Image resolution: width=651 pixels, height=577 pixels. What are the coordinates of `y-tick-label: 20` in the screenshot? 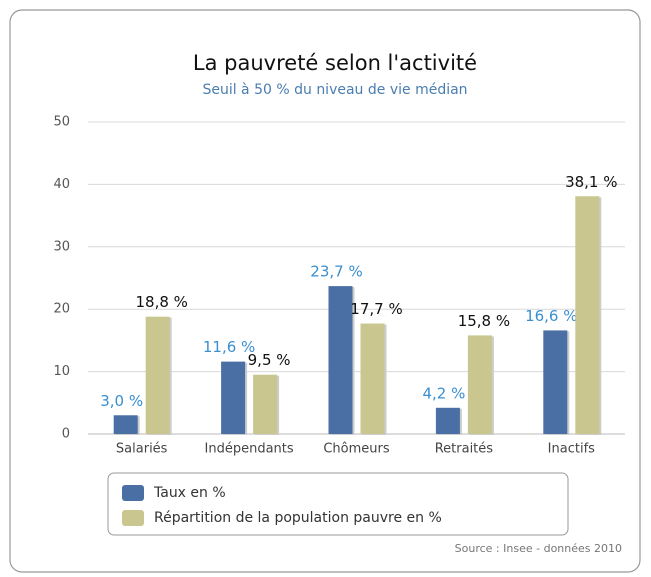 It's located at (61, 309).